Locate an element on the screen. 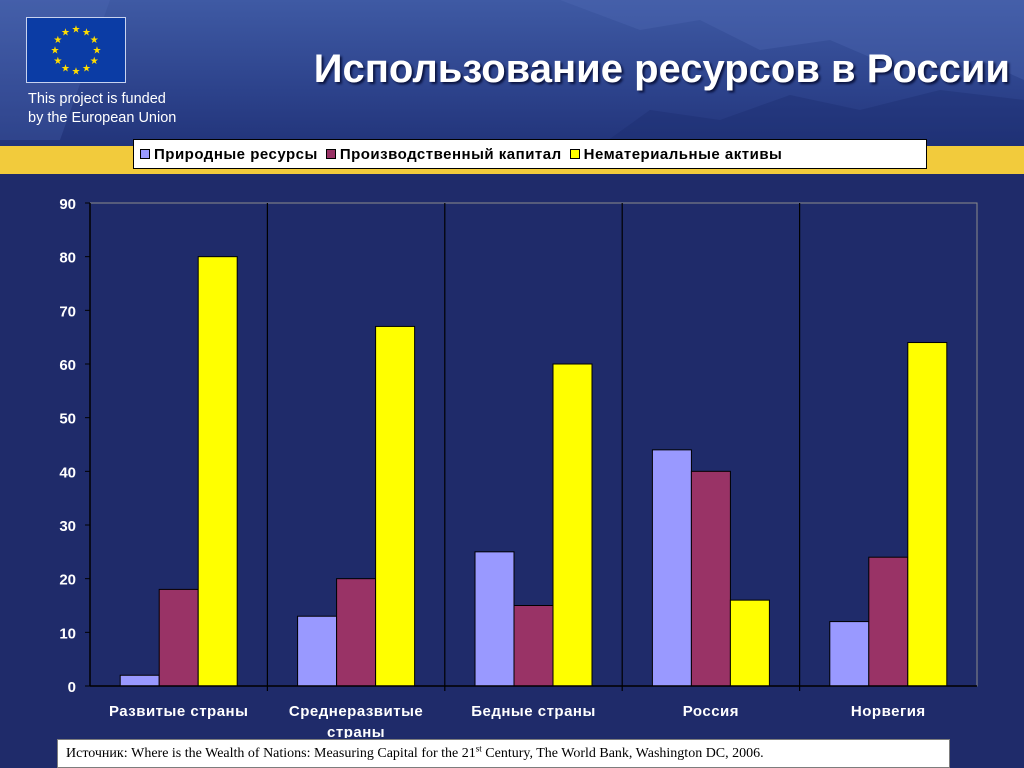  x-category-label: Норвегия is located at coordinates (888, 711).